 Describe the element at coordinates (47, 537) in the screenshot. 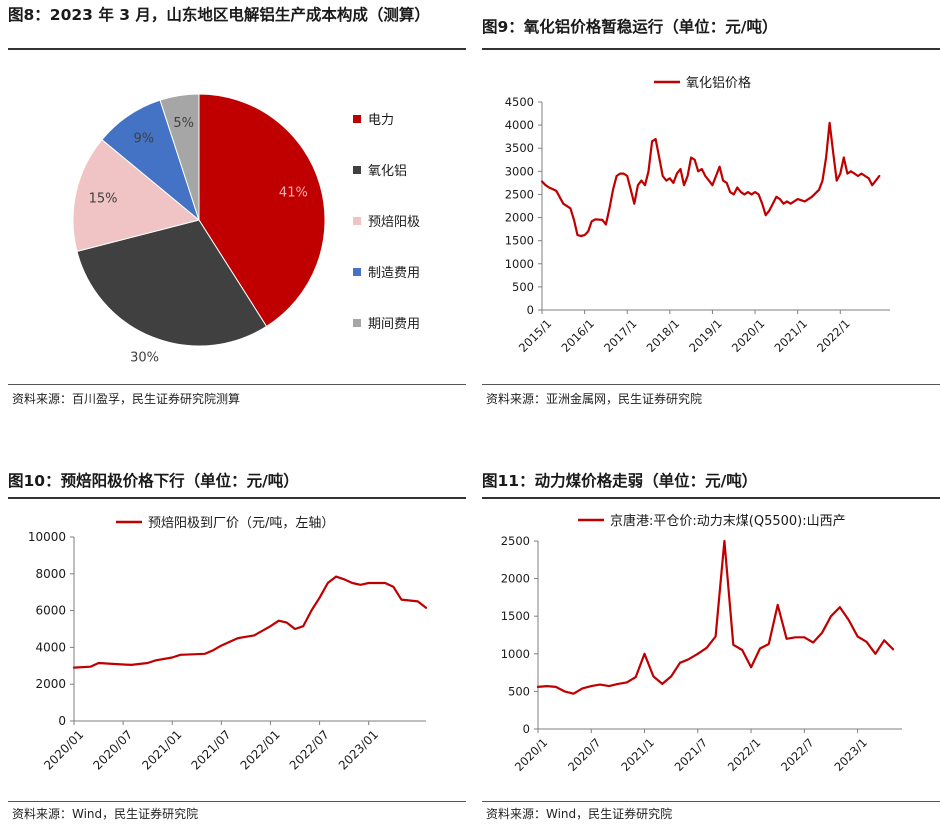

I see `y-tick-label: 10000` at that location.